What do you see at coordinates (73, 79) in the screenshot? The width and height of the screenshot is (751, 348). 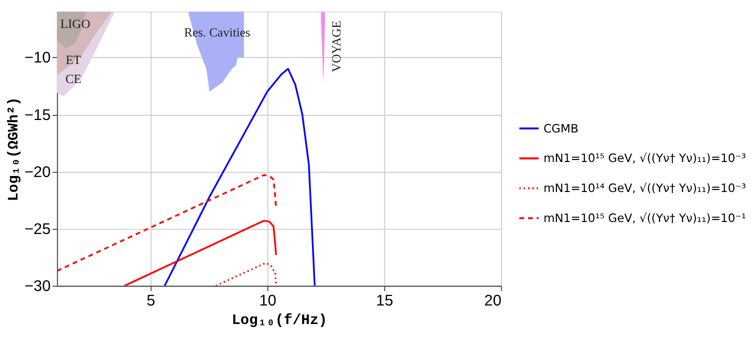 I see `annotation: CE` at bounding box center [73, 79].